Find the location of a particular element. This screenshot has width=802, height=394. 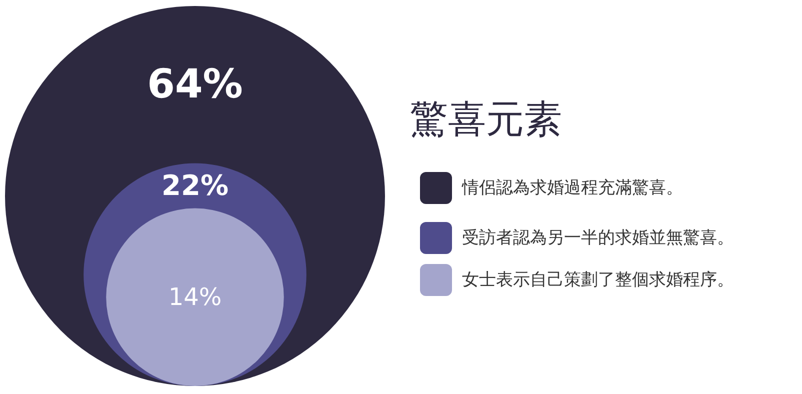

data-label: 64% is located at coordinates (195, 85).